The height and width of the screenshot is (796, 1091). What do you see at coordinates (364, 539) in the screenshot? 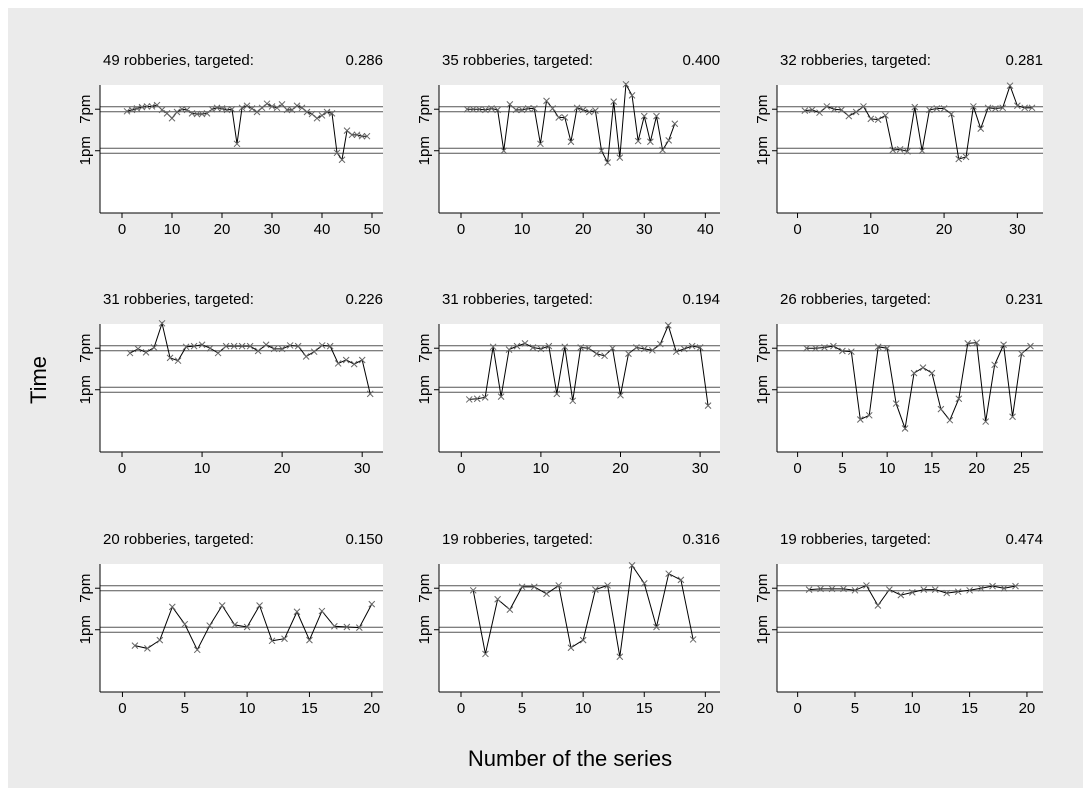
I see `targeted-share: 0.150` at bounding box center [364, 539].